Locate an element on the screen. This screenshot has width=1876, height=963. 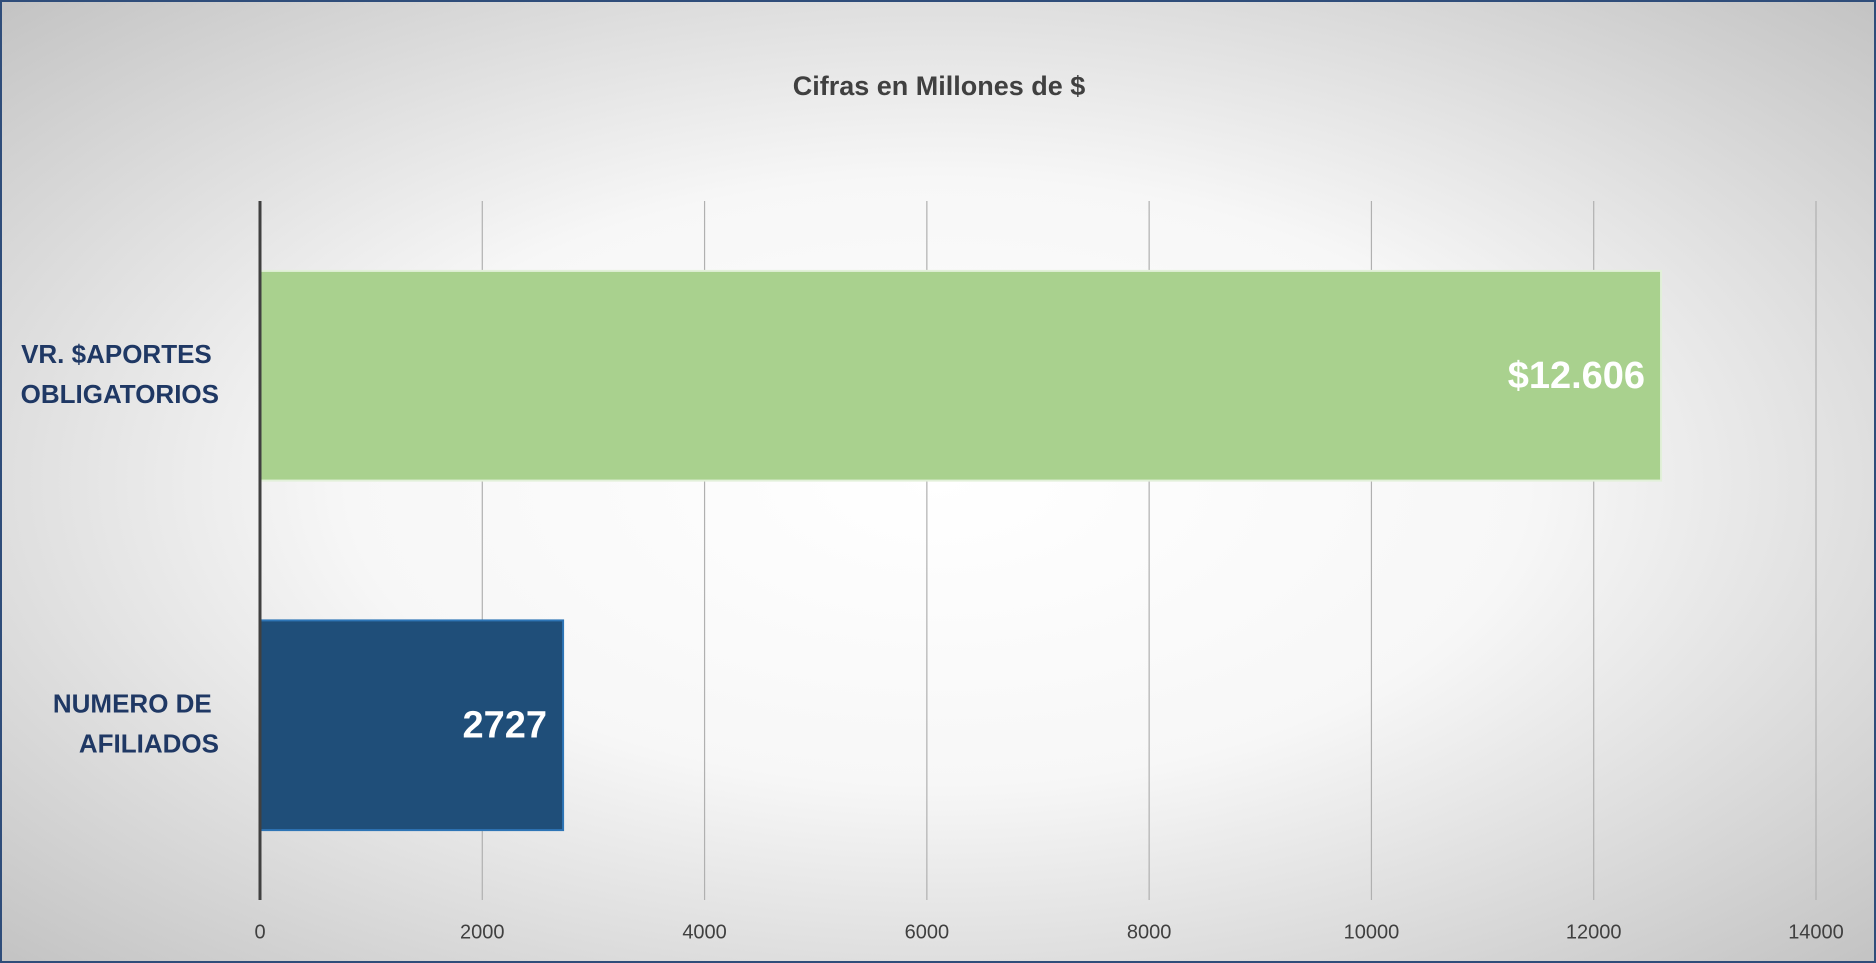
x-tick-label: 6000 is located at coordinates (927, 932).